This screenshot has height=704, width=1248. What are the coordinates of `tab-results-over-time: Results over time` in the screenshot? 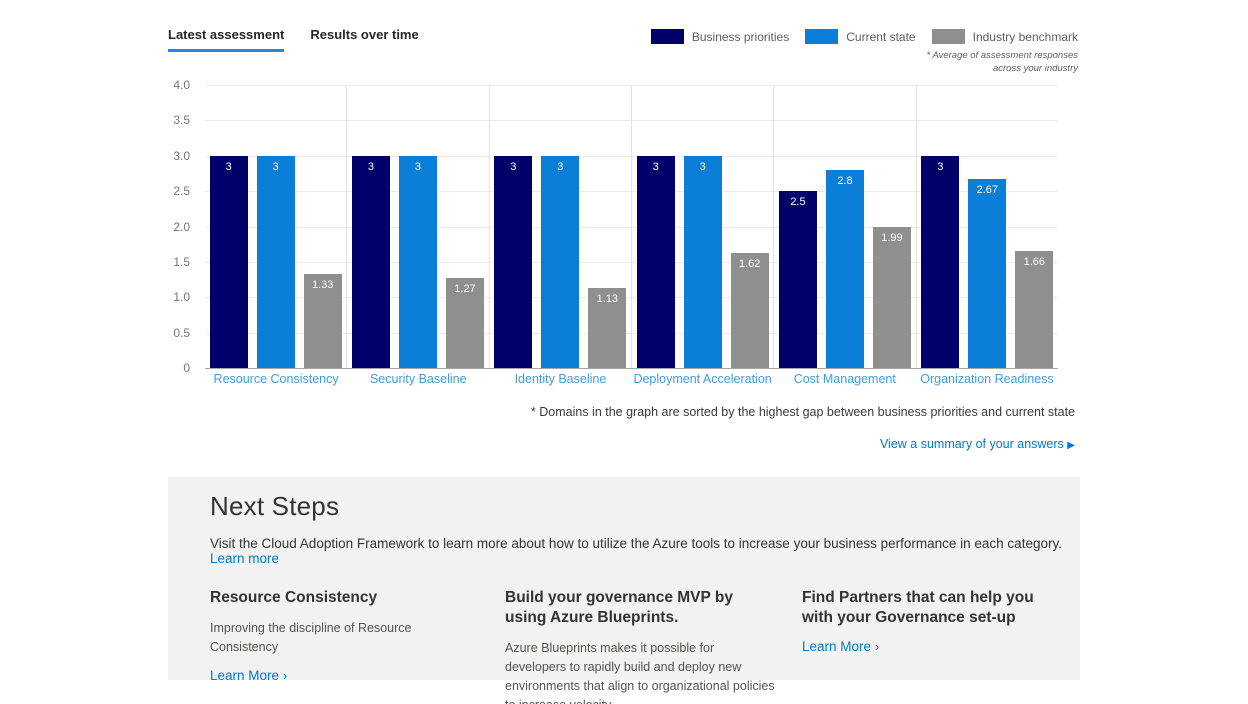 It's located at (364, 34).